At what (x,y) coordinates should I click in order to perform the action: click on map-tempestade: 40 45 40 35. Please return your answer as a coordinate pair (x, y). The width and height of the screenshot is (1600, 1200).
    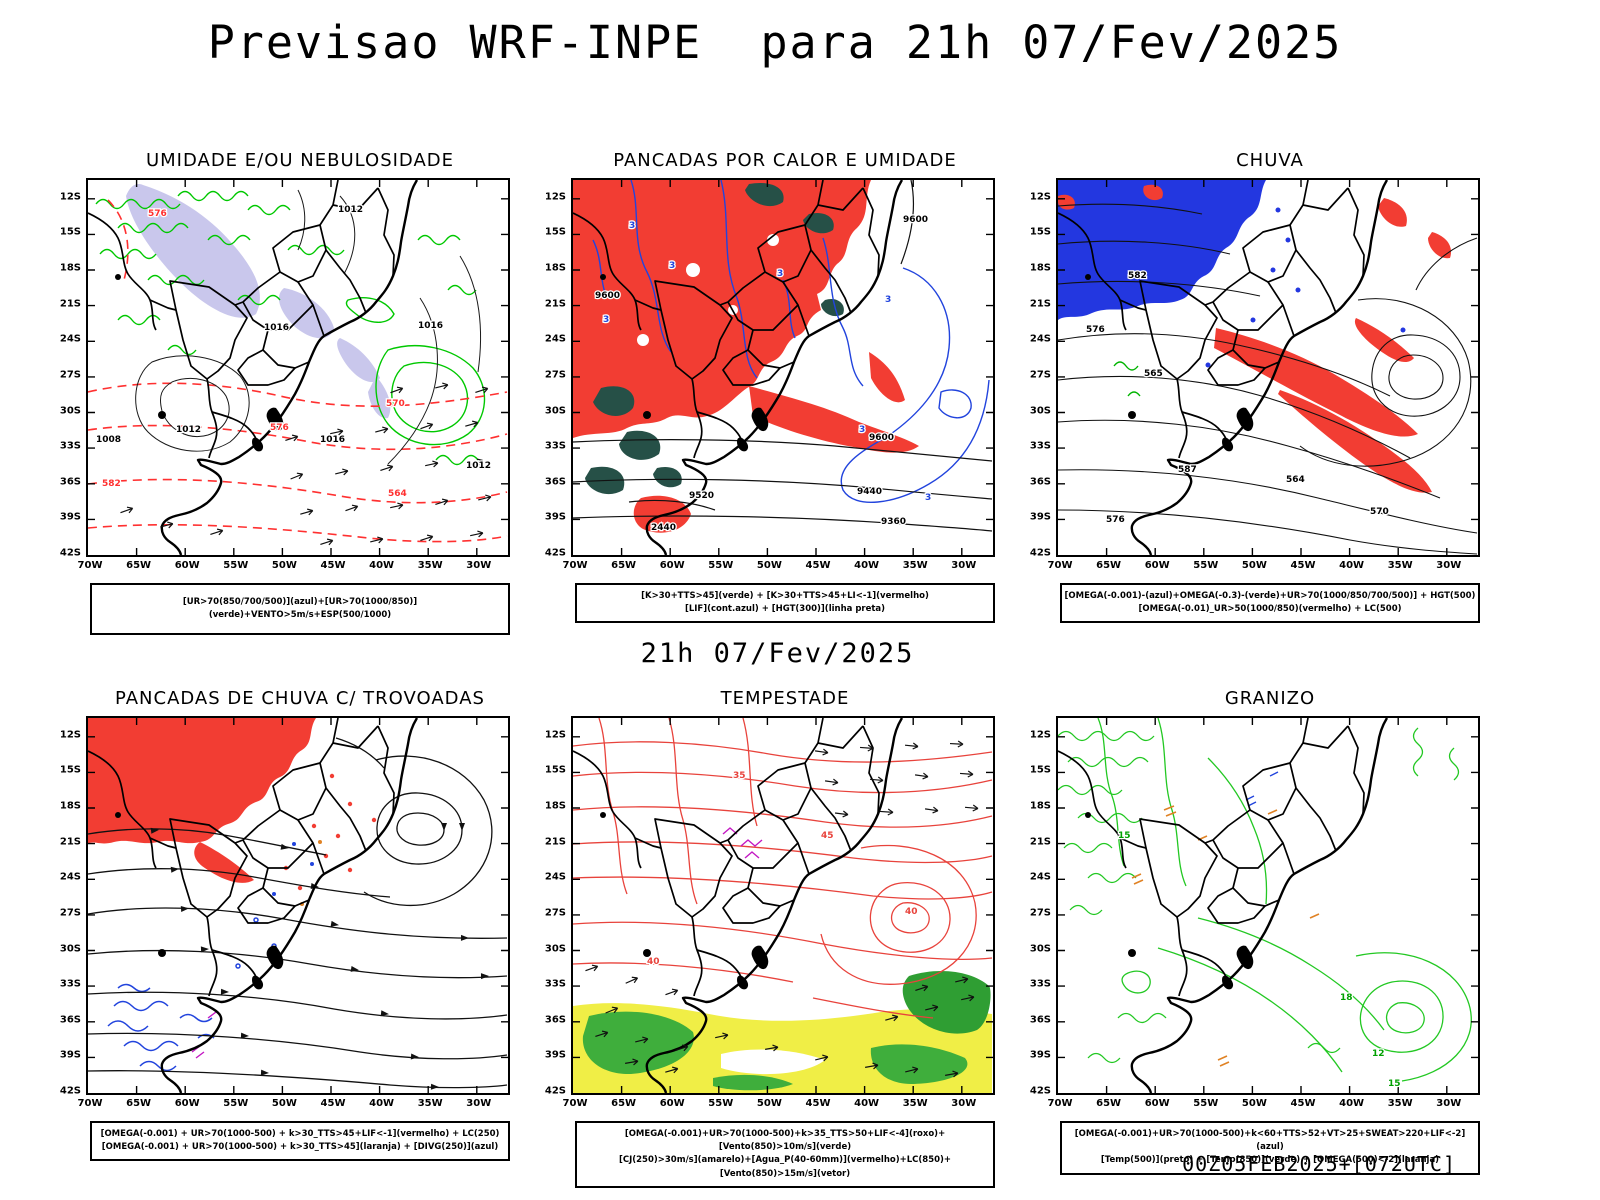
    Looking at the image, I should click on (783, 905).